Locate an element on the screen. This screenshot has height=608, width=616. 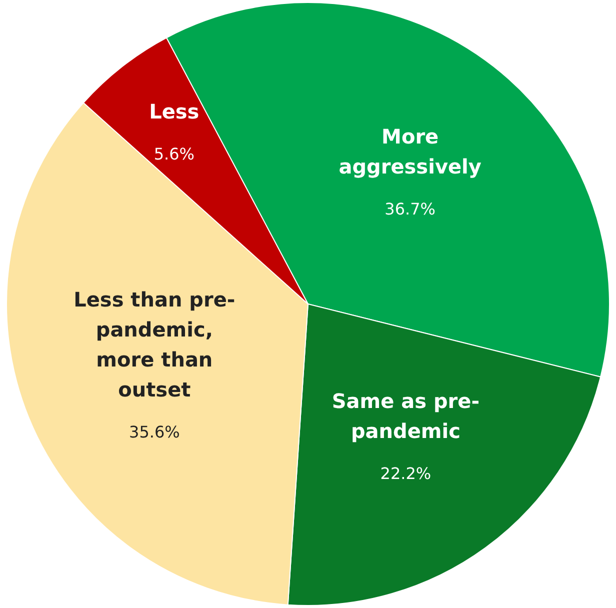
slice-label: Same as pre-pandemic is located at coordinates (406, 416).